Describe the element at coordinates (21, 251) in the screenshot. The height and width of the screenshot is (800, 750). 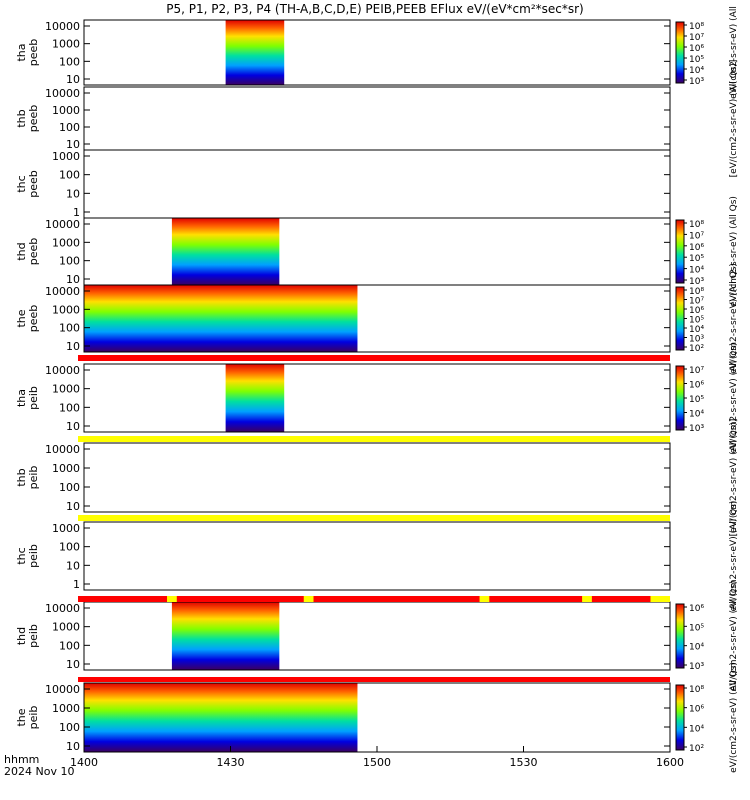
I see `panel-ylabel-probe: thd` at that location.